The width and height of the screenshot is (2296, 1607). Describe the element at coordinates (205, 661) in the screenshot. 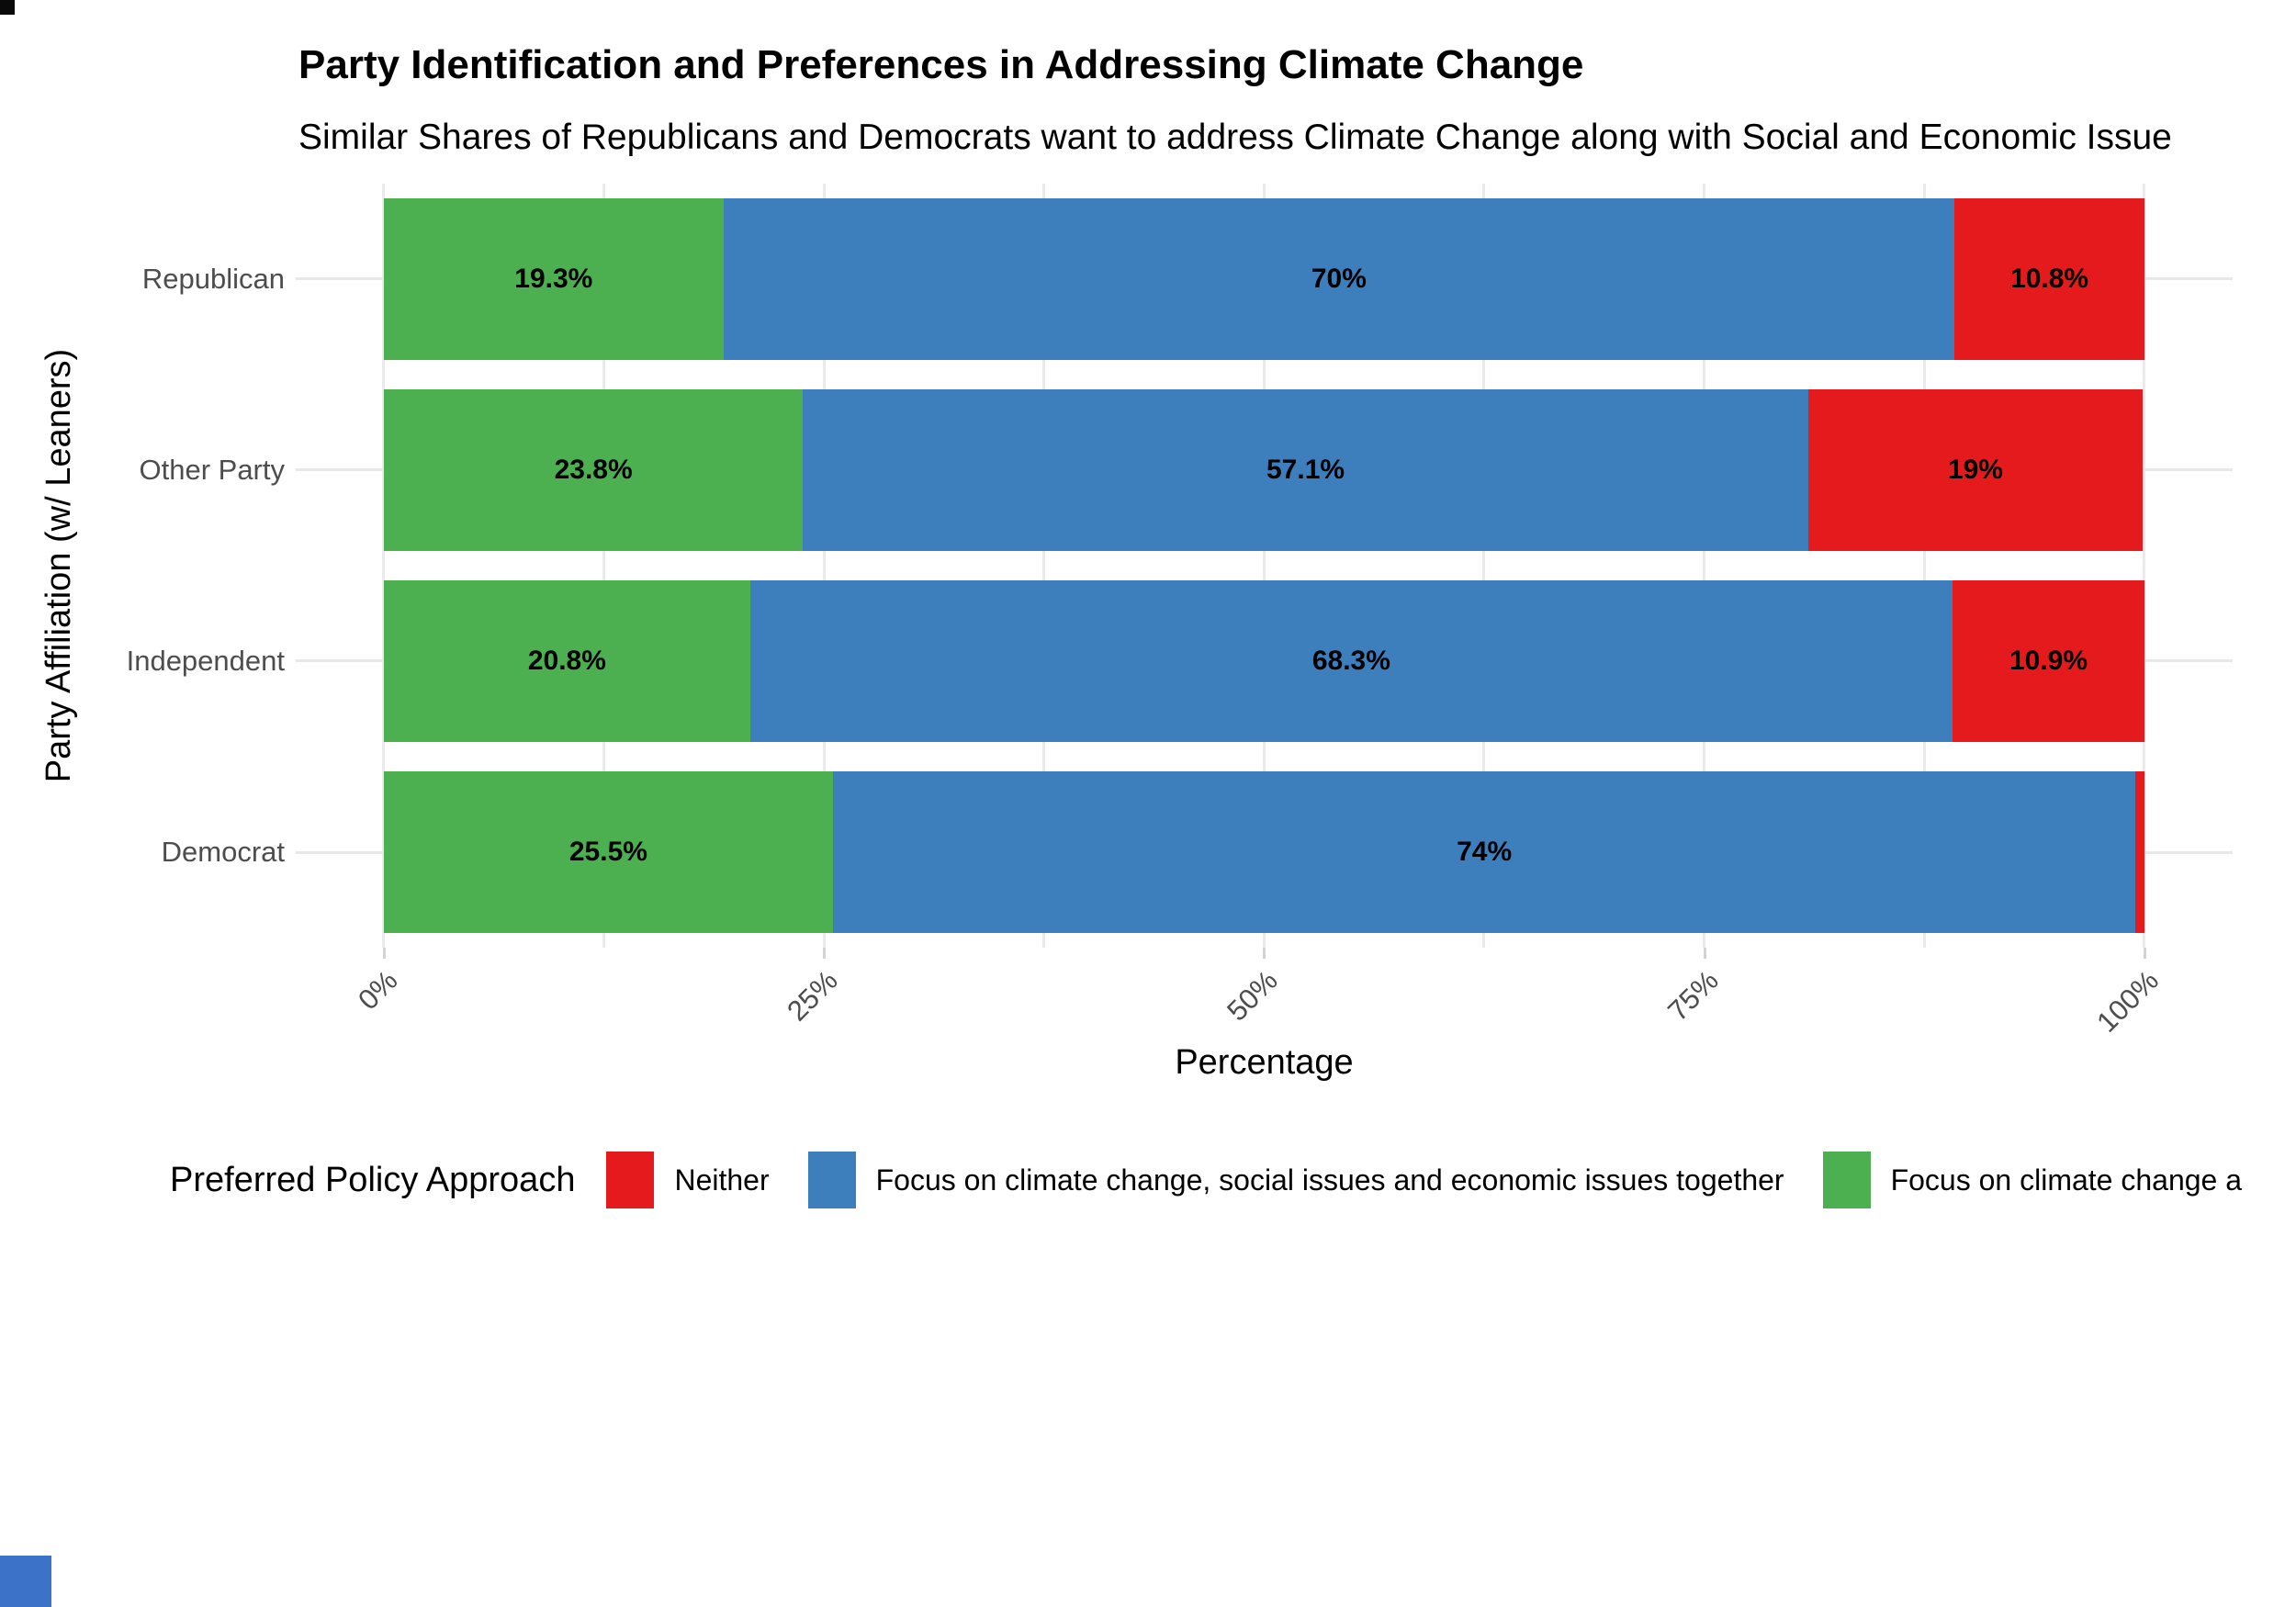

I see `y-category-label-independent: Independent` at that location.